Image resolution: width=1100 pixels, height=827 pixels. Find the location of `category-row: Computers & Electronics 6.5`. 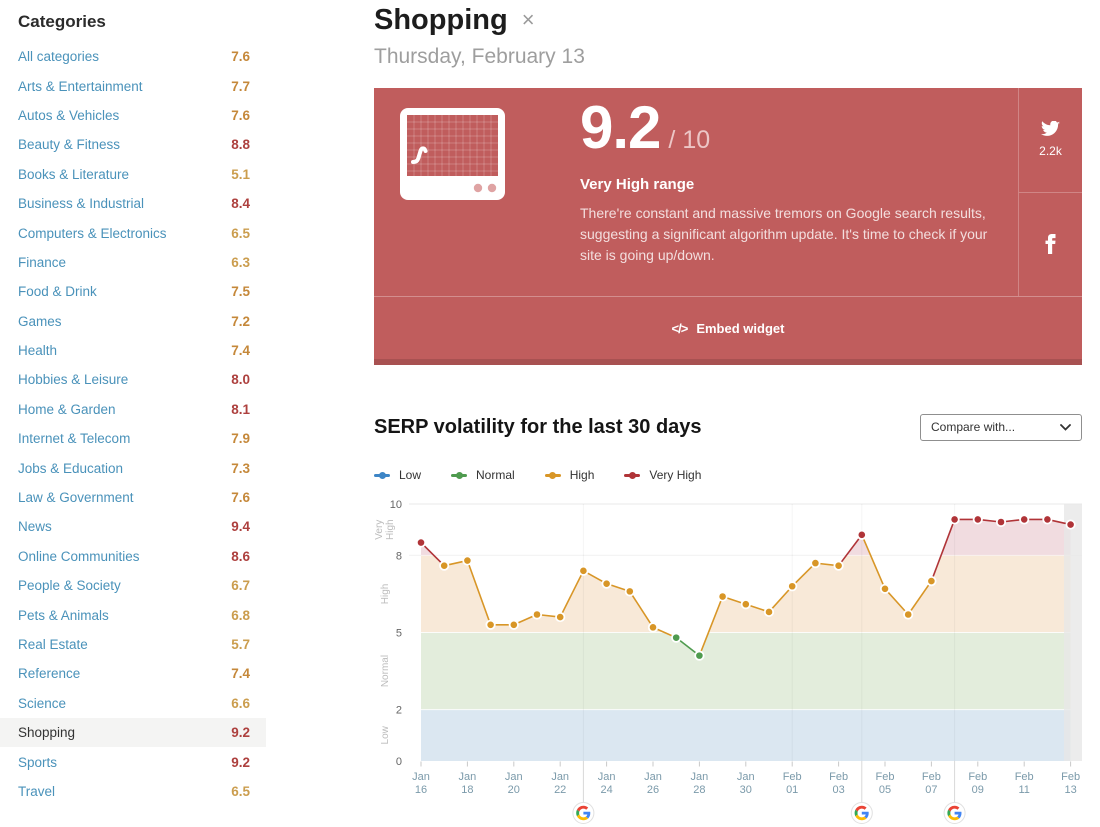

category-row: Computers & Electronics 6.5 is located at coordinates (133, 232).